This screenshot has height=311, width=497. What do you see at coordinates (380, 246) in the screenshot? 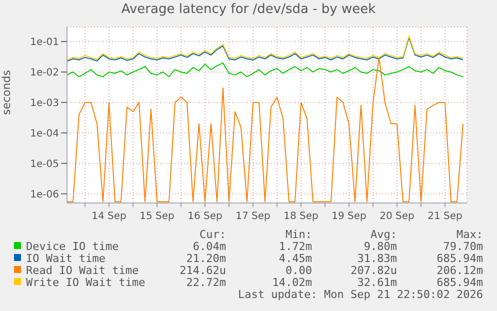
I see `text: 9.80m` at bounding box center [380, 246].